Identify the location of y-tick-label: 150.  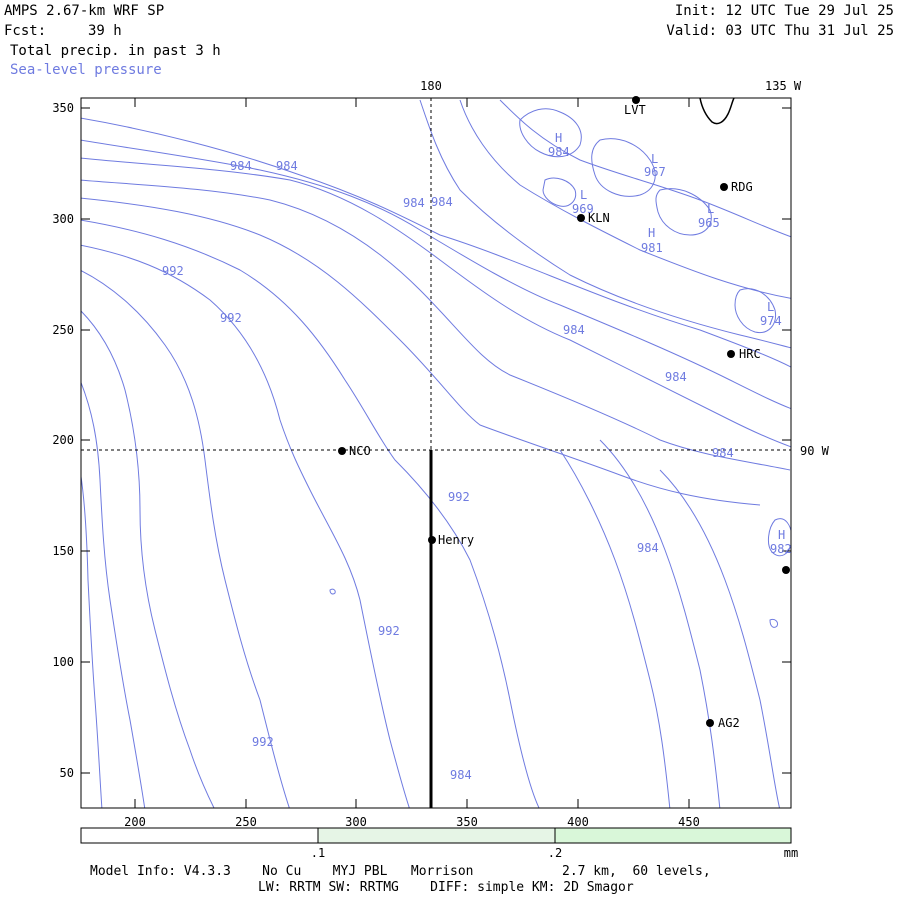
(63, 551).